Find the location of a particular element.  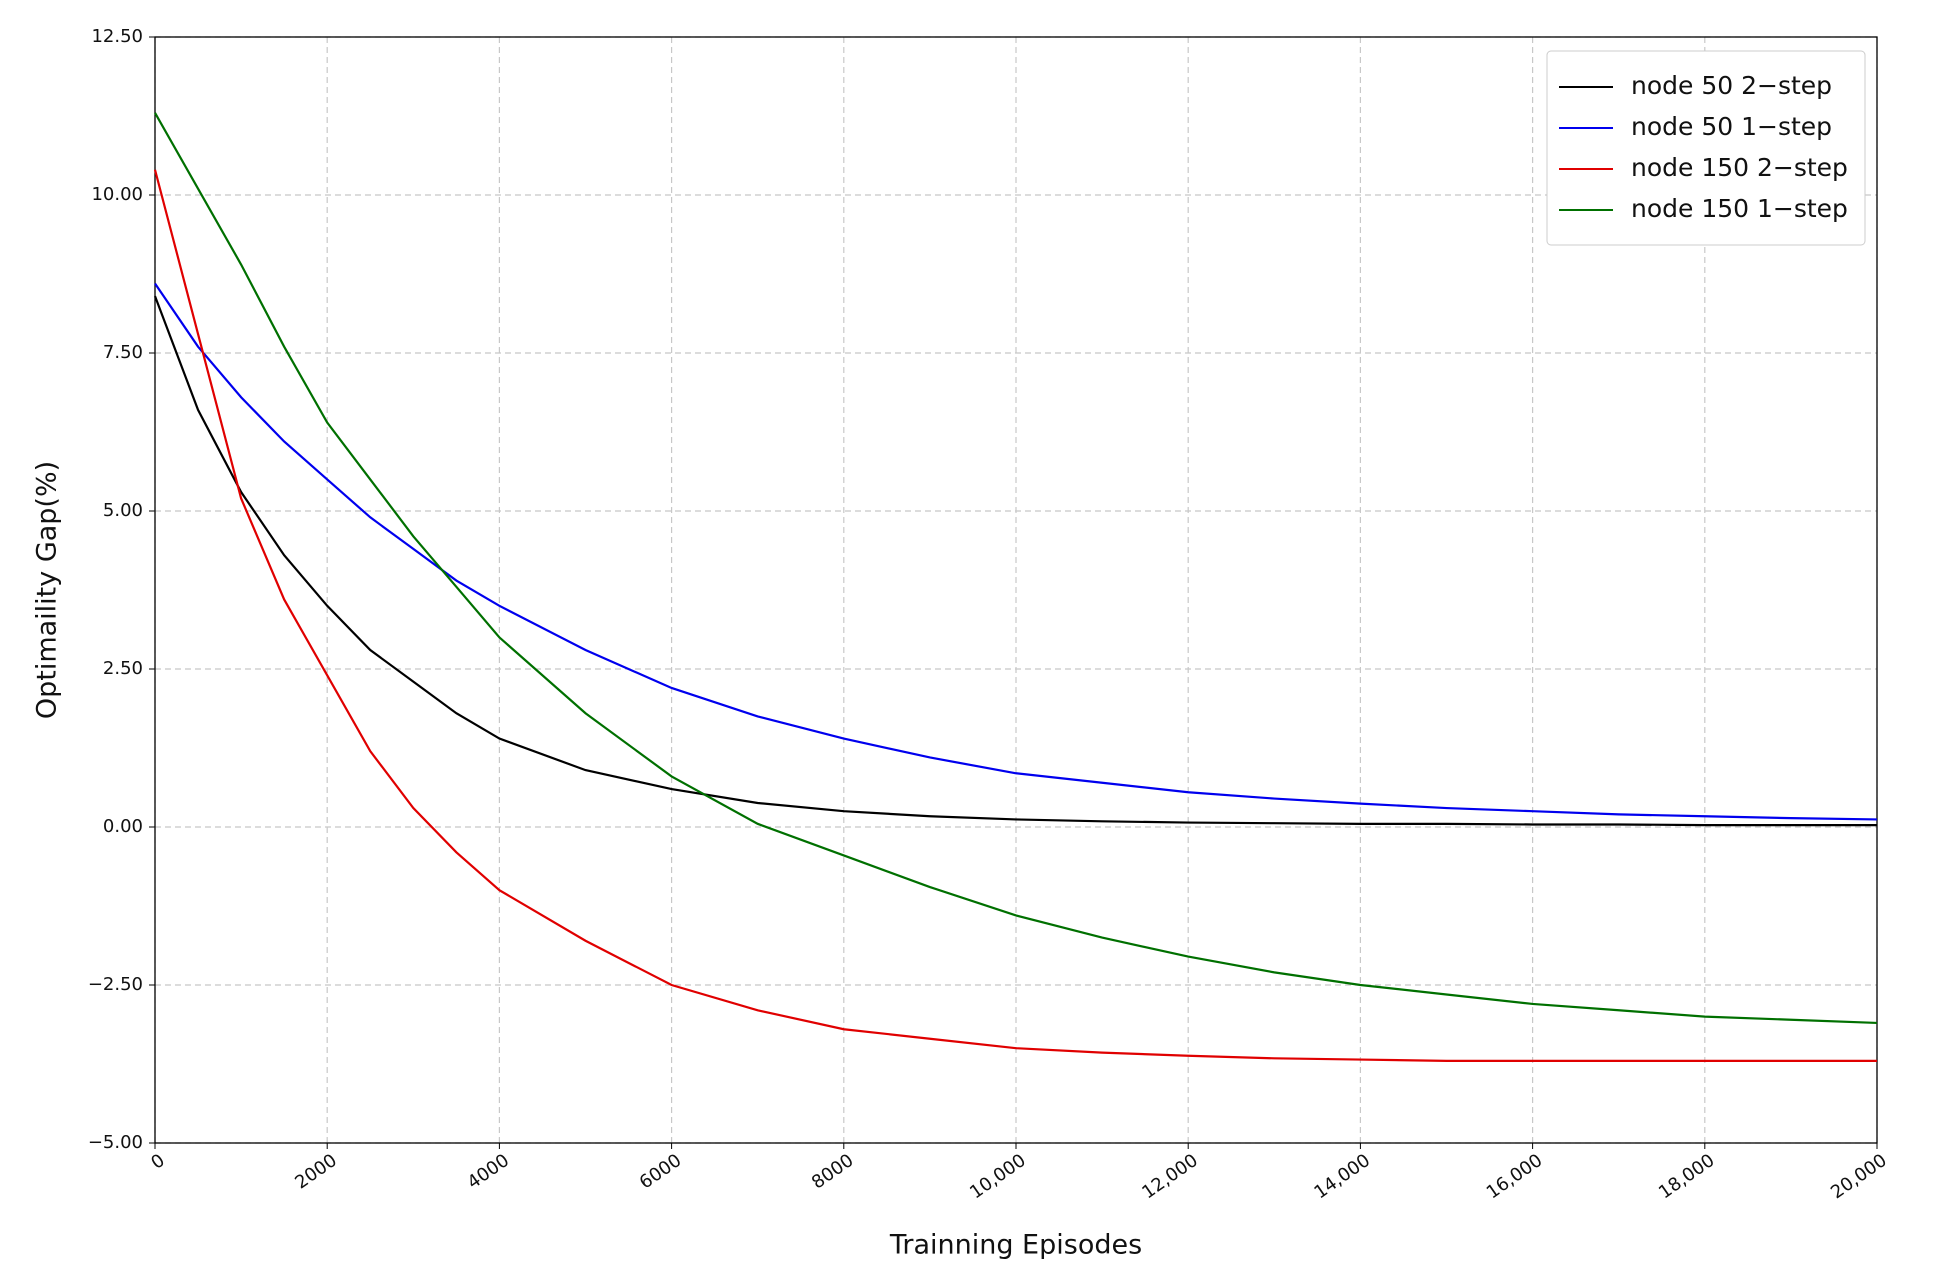

y-tick-label: 5.00 is located at coordinates (123, 510).